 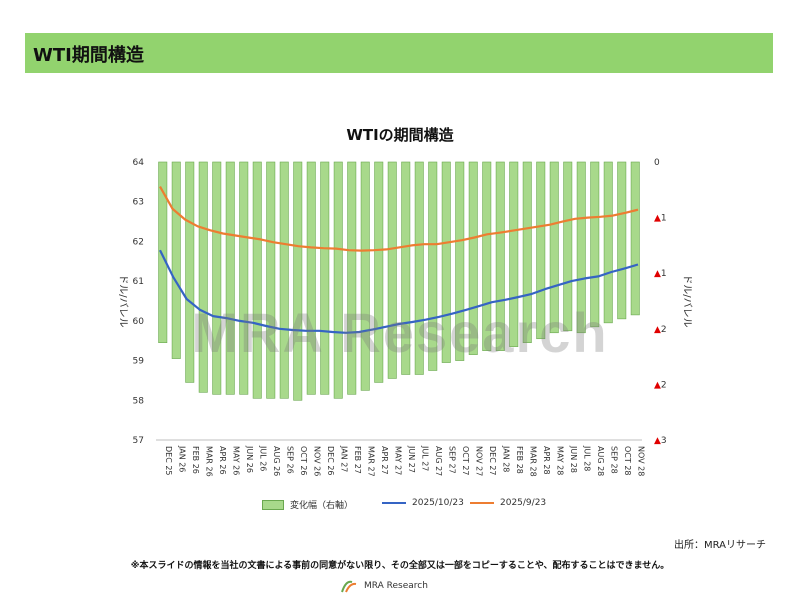 I want to click on x-tick-0: DEC 25, so click(x=168, y=461).